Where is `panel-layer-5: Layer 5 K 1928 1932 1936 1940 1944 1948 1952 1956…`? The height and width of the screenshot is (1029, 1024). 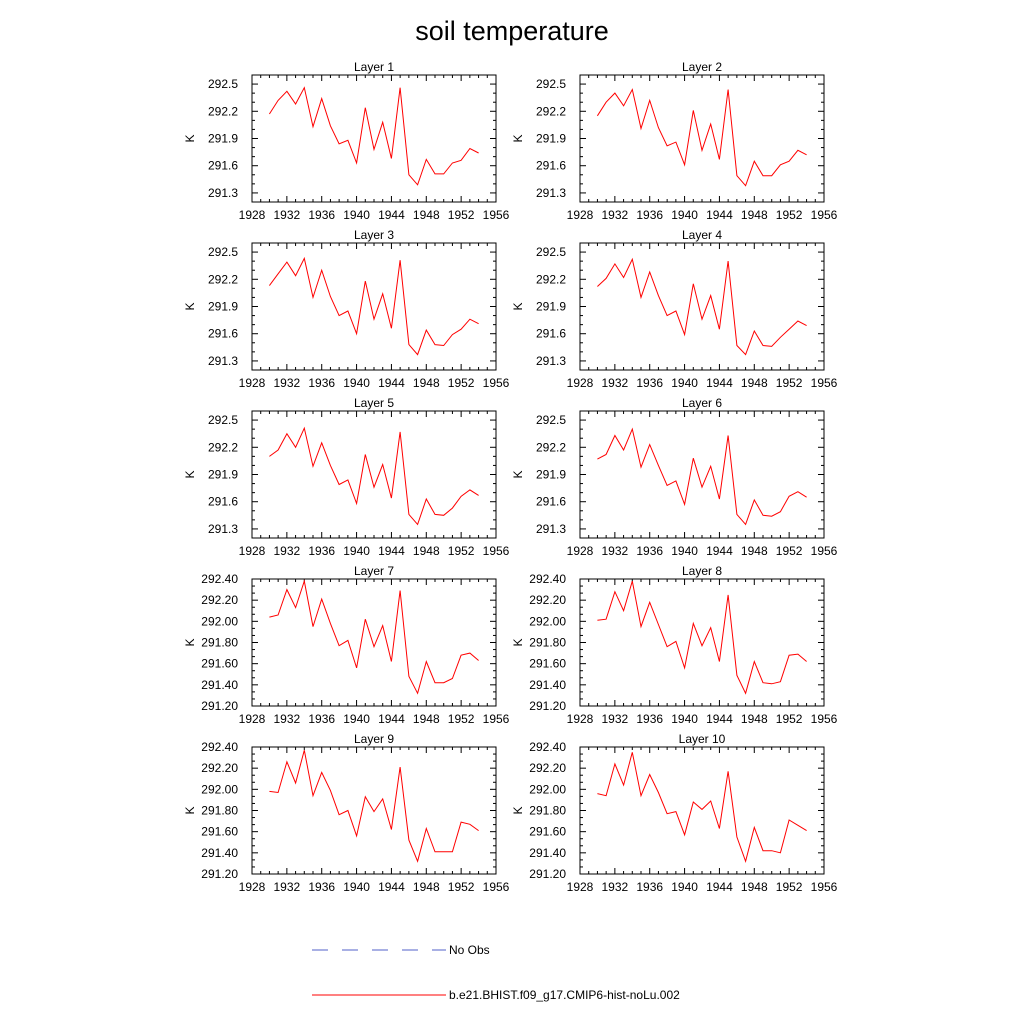 panel-layer-5: Layer 5 K 1928 1932 1936 1940 1944 1948 1952 1956… is located at coordinates (346, 477).